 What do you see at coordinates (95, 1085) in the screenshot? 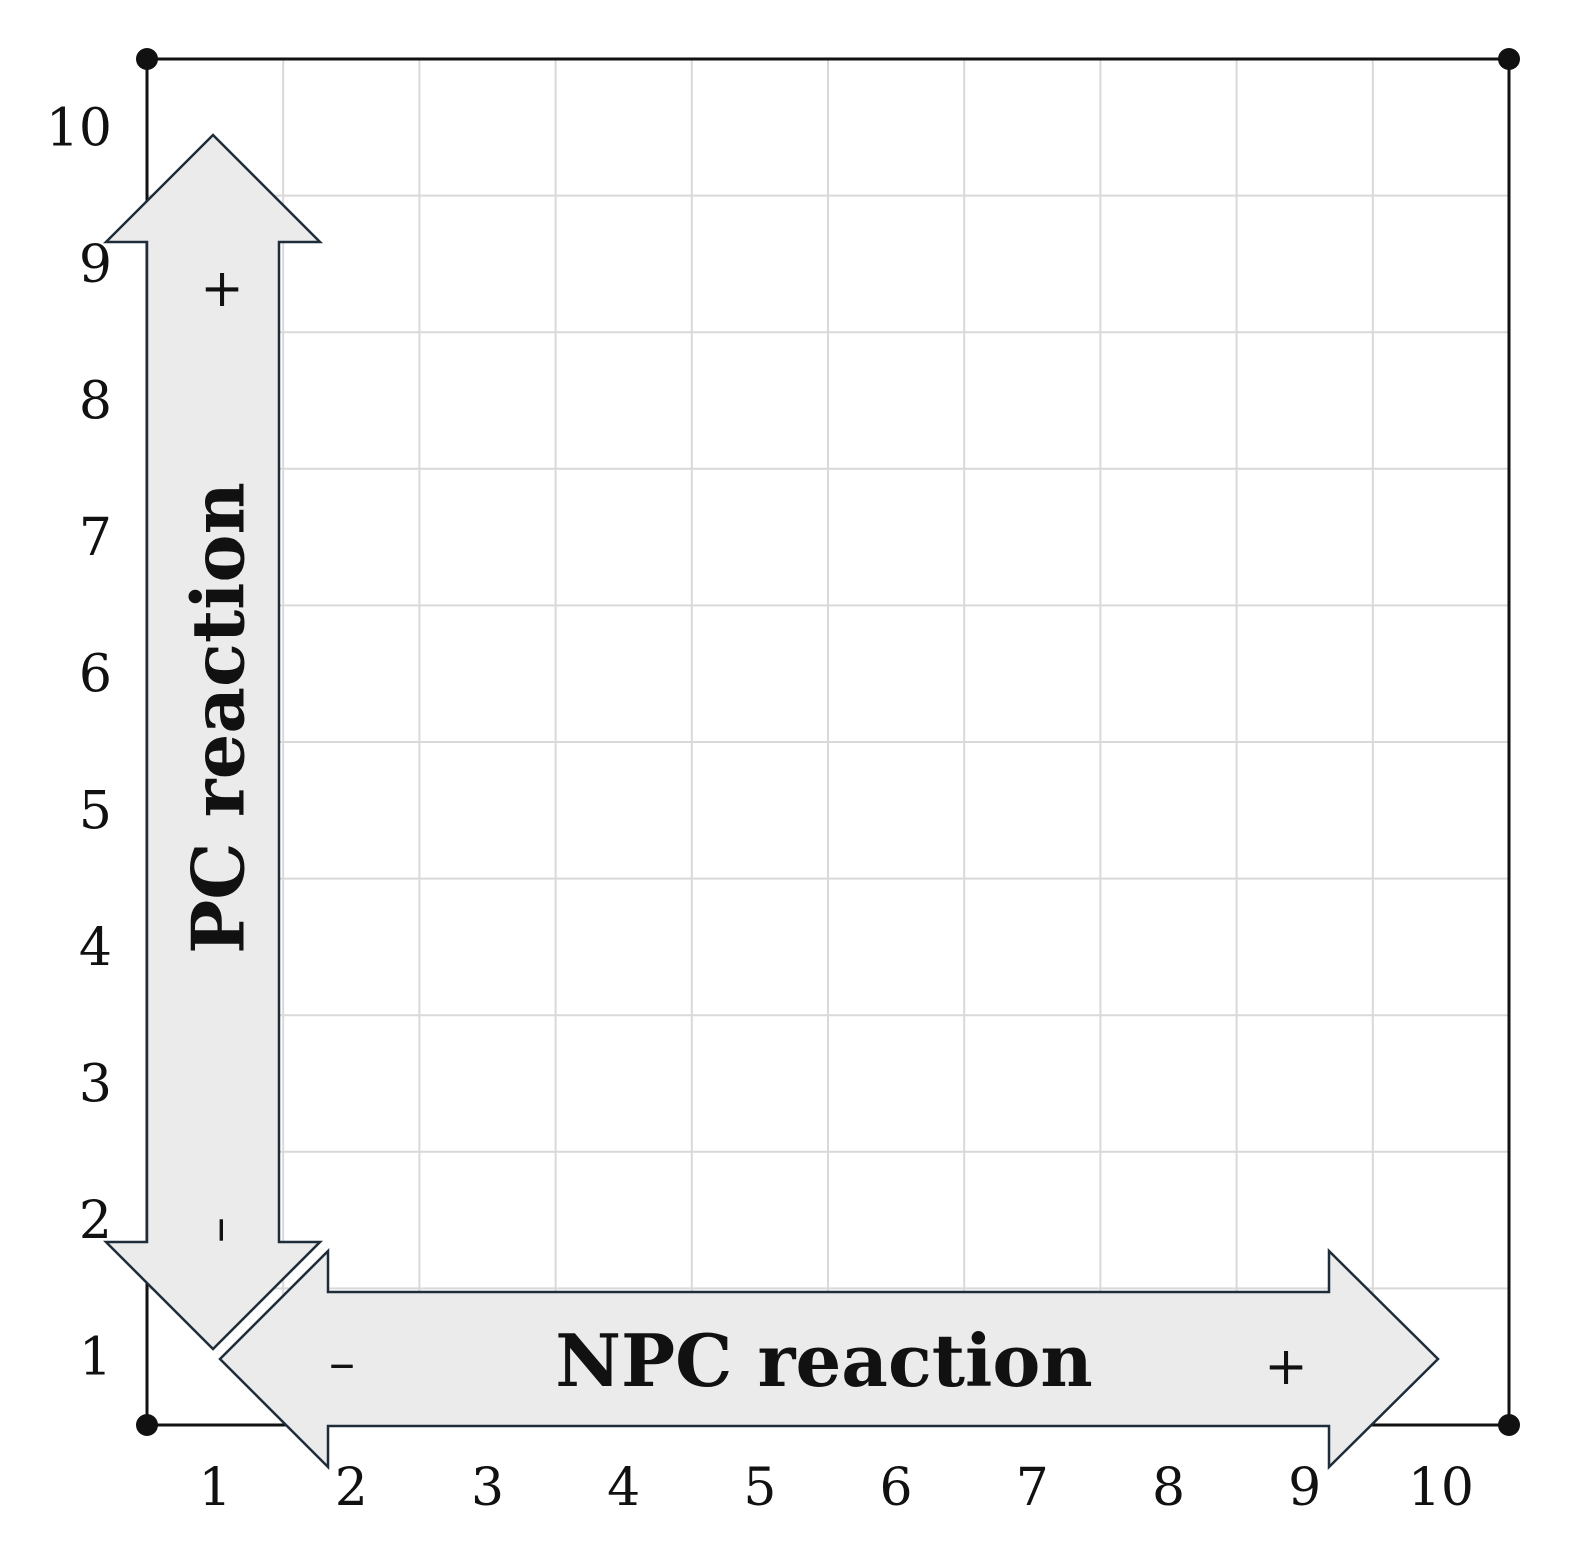
I see `y-tick-label: 3` at bounding box center [95, 1085].